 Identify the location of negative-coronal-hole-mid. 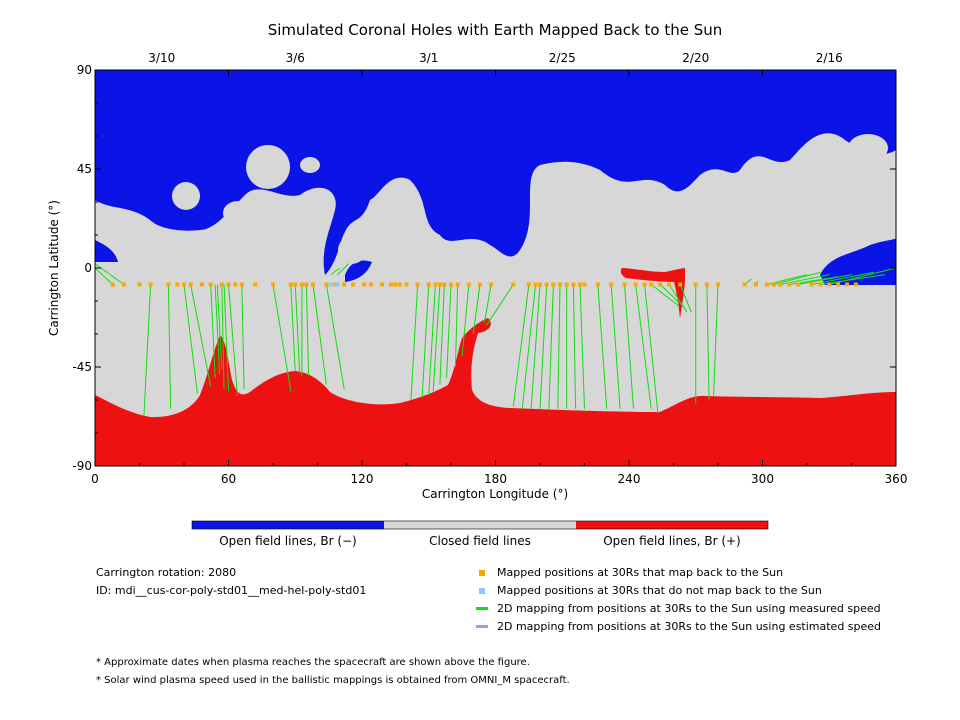
(358, 271).